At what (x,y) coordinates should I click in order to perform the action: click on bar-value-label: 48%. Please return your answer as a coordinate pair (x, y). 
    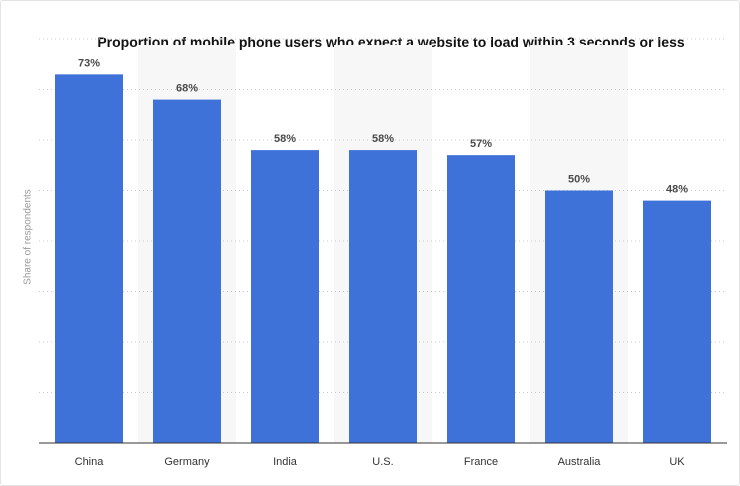
    Looking at the image, I should click on (677, 190).